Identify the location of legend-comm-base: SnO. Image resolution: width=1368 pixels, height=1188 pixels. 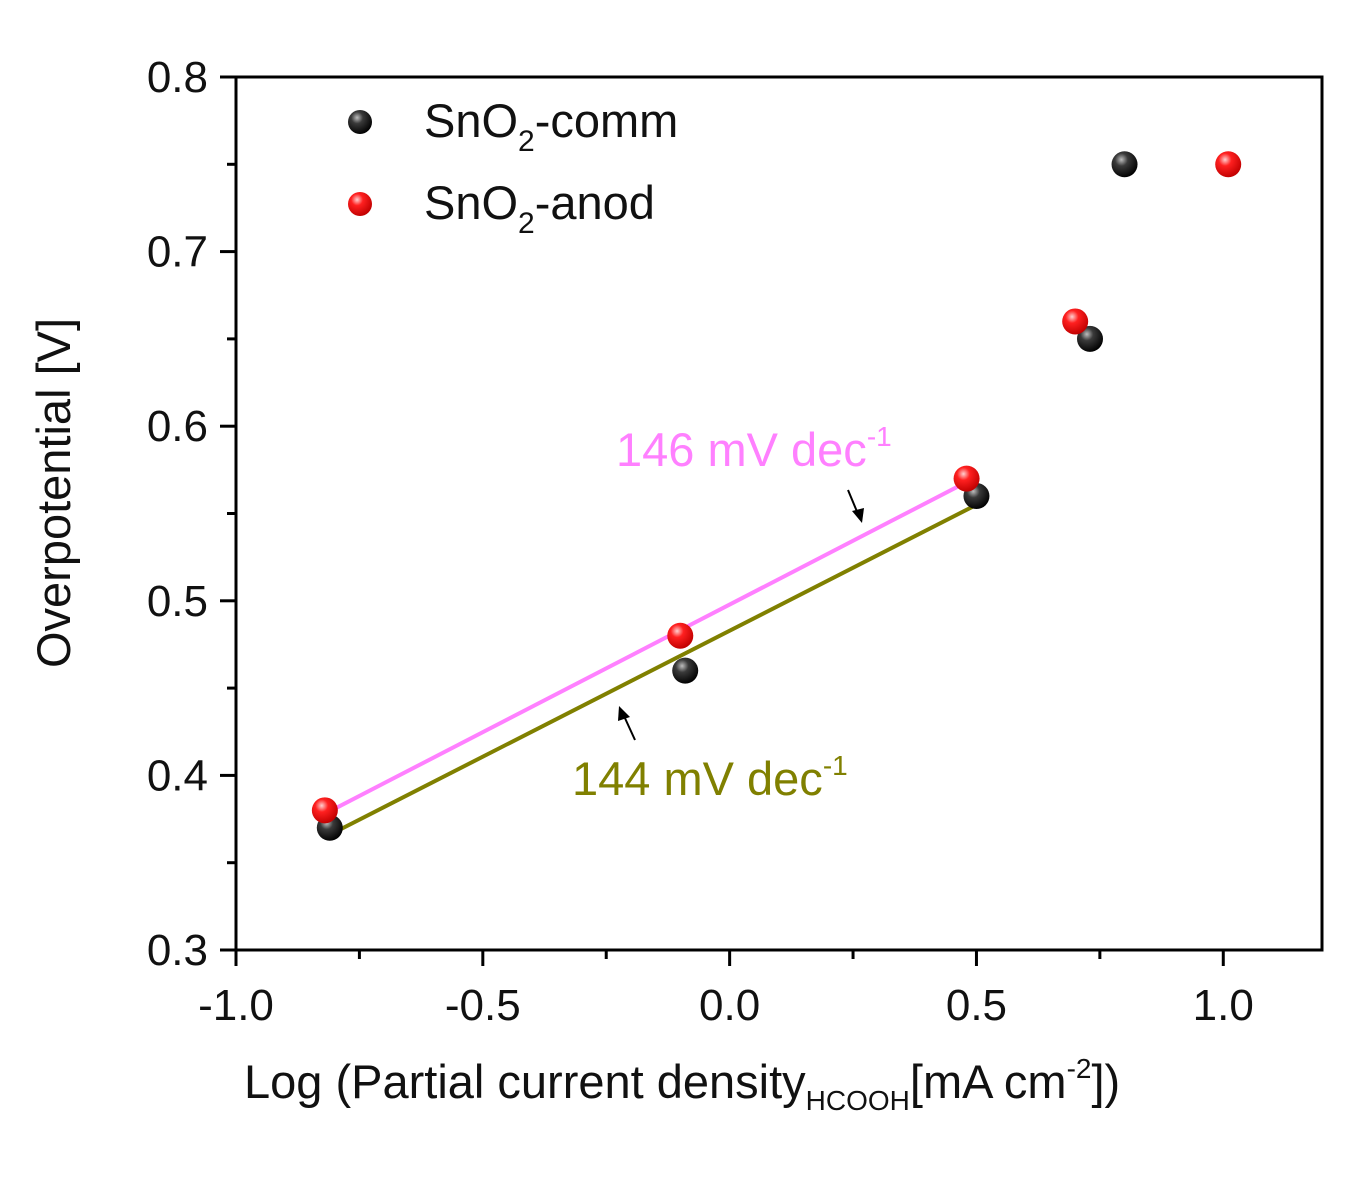
(471, 120).